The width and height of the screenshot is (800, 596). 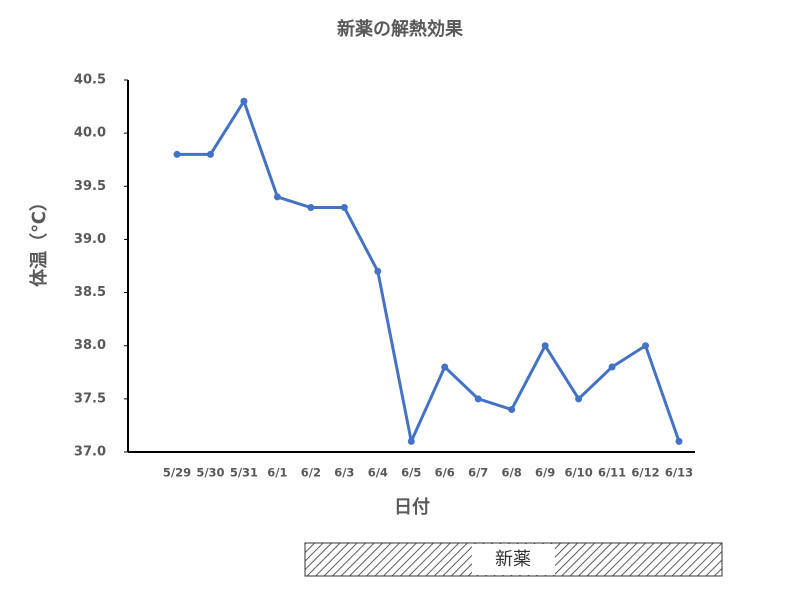 I want to click on x-tick-label: 6/6, so click(x=445, y=473).